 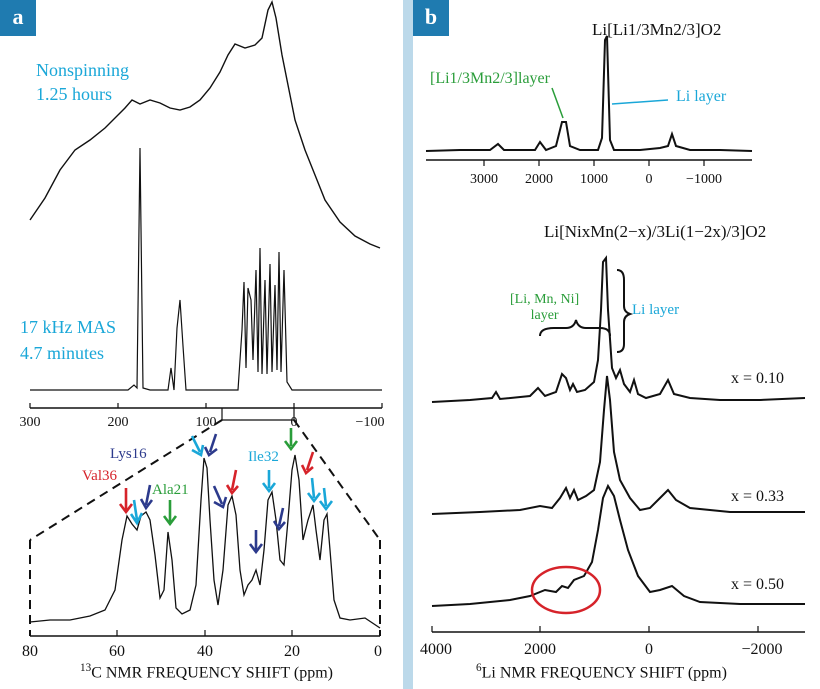 What do you see at coordinates (68, 327) in the screenshot?
I see `mas-line1: 17 kHz MAS` at bounding box center [68, 327].